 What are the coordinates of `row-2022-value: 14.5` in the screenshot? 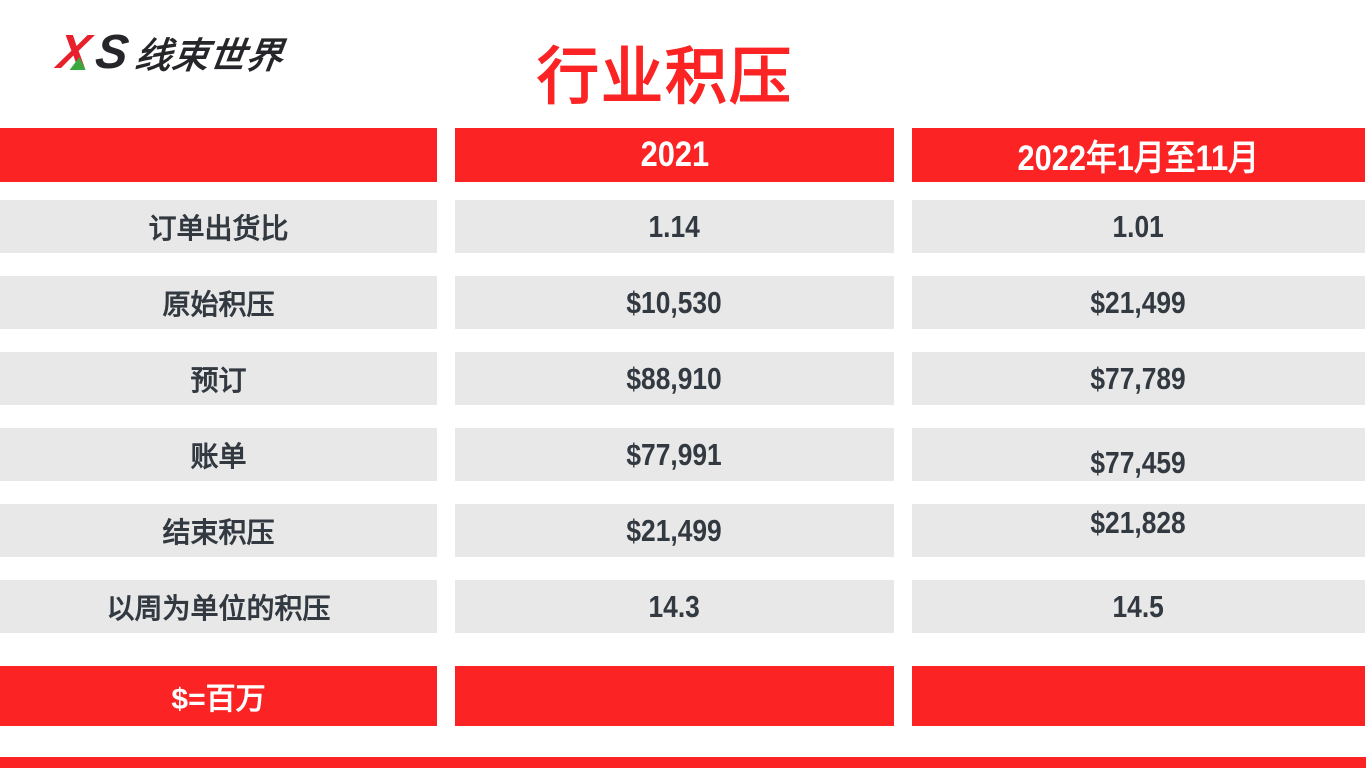 It's located at (1138, 606).